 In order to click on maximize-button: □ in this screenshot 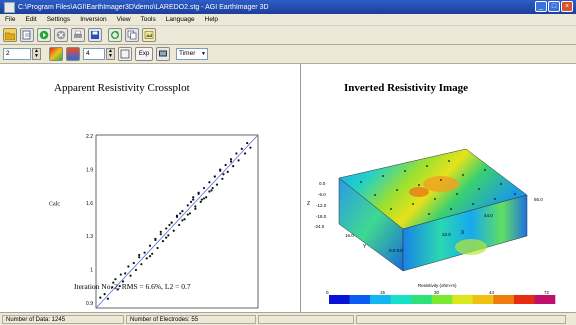, I will do `click(554, 6)`.